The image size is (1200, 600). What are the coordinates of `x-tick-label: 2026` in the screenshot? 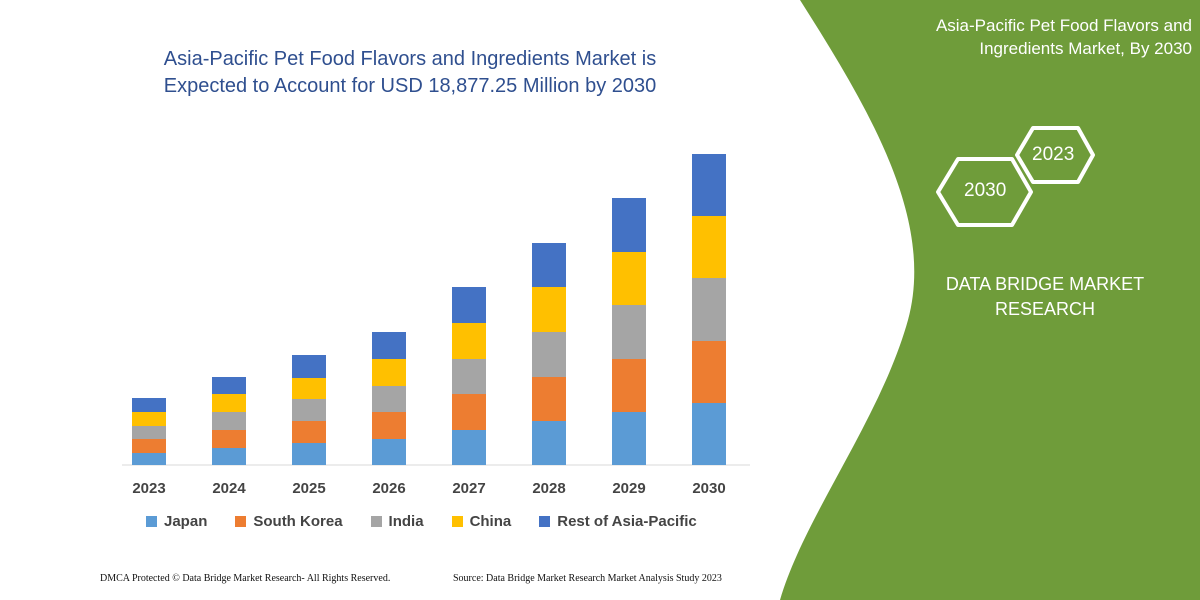 It's located at (389, 488).